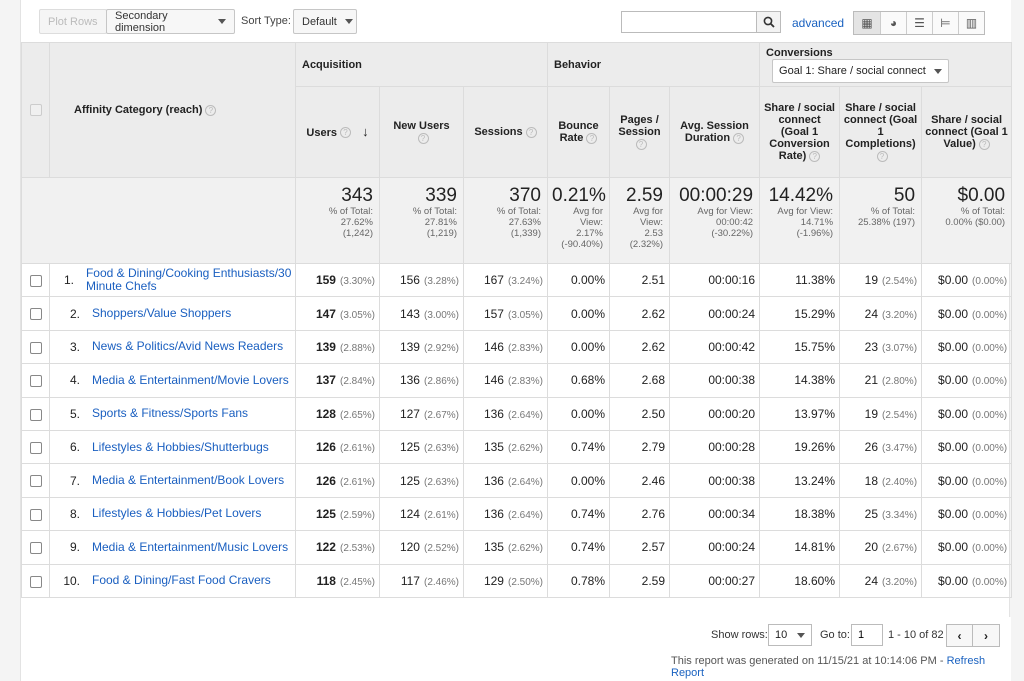  What do you see at coordinates (441, 348) in the screenshot?
I see `new-users-pct: (2.92%)` at bounding box center [441, 348].